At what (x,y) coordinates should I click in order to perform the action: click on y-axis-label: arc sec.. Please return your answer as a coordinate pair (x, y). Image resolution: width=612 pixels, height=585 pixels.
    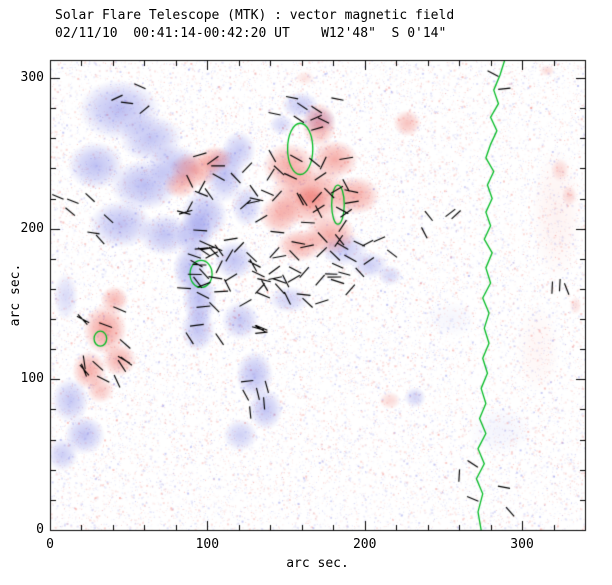
    Looking at the image, I should click on (15, 295).